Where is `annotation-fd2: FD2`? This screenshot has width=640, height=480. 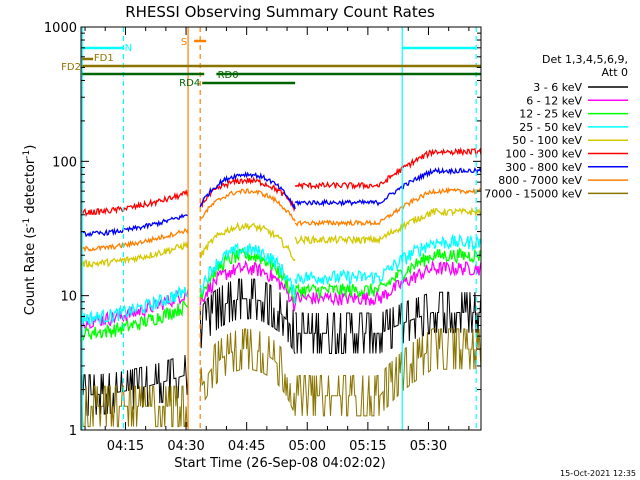 annotation-fd2: FD2 is located at coordinates (71, 67).